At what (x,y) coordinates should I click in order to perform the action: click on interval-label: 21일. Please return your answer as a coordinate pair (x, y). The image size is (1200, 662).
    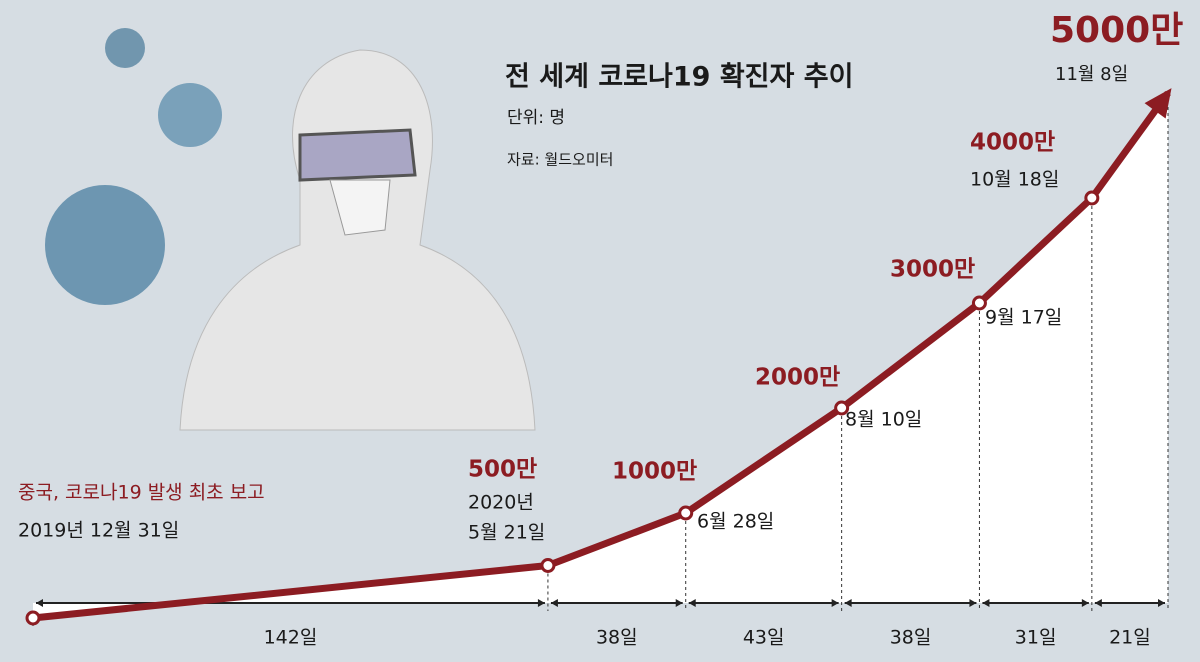
    Looking at the image, I should click on (1130, 638).